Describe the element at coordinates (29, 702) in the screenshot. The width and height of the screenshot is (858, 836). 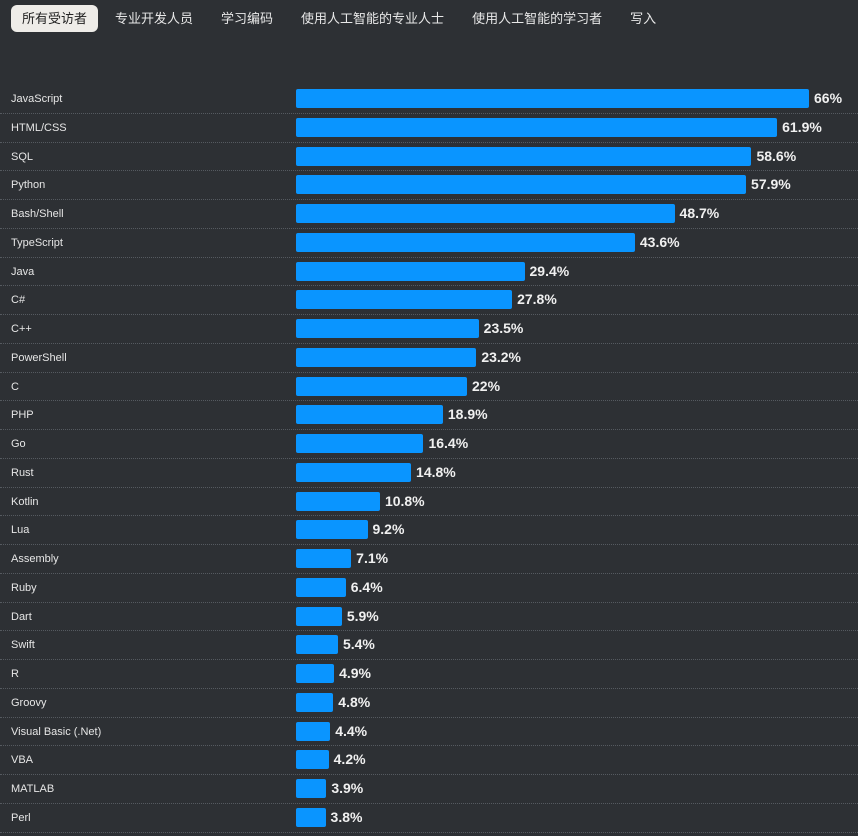
I see `category-label: Groovy` at that location.